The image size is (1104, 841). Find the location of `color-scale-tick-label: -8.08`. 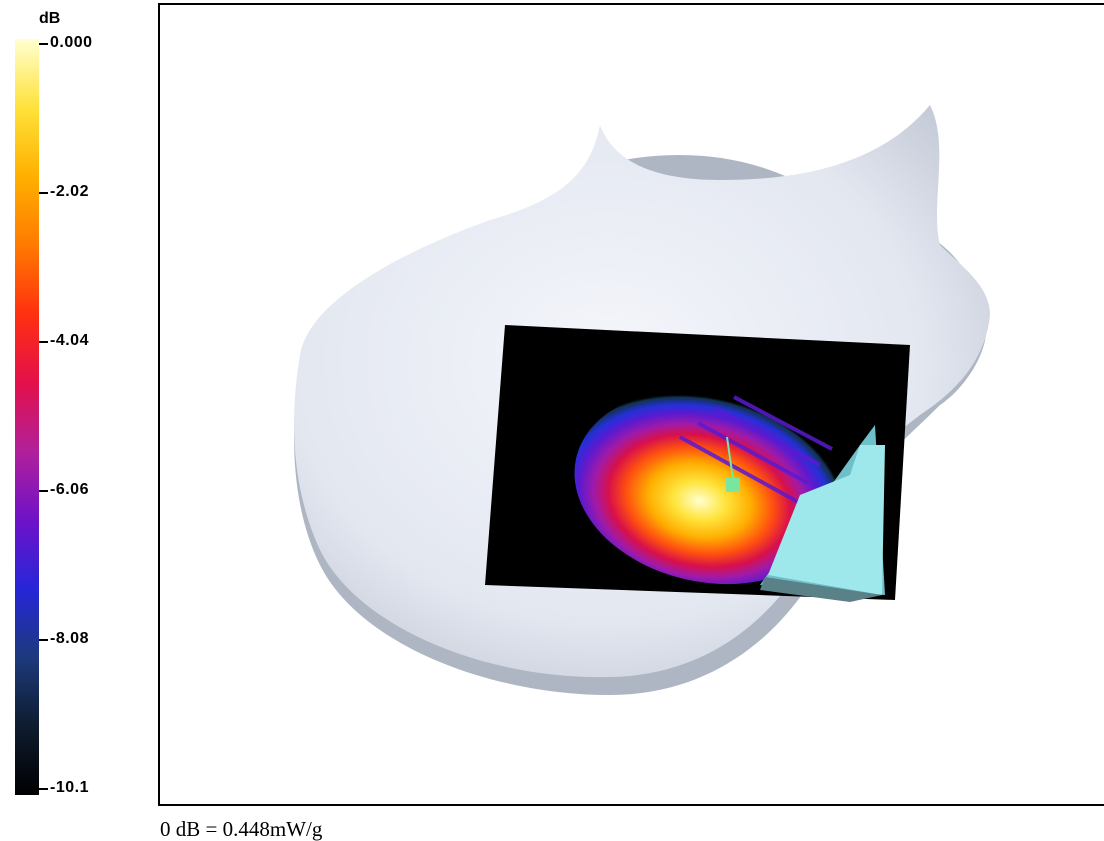

color-scale-tick-label: -8.08 is located at coordinates (69, 638).